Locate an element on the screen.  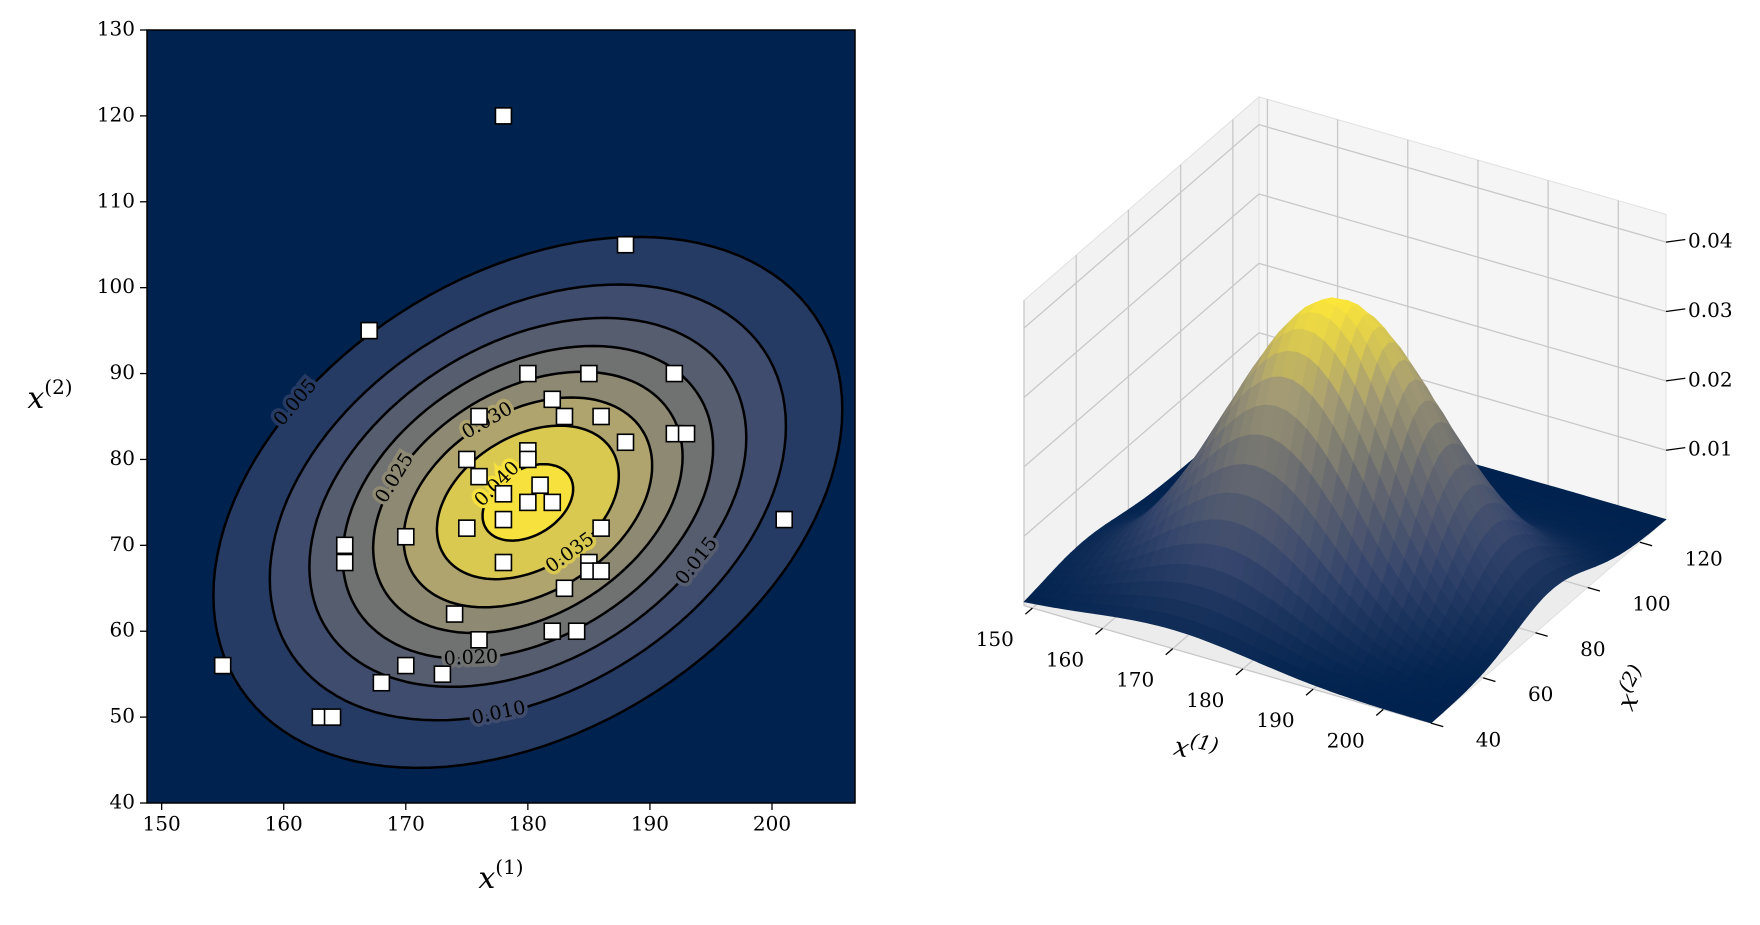
y-tick-label: 130 is located at coordinates (116, 29).